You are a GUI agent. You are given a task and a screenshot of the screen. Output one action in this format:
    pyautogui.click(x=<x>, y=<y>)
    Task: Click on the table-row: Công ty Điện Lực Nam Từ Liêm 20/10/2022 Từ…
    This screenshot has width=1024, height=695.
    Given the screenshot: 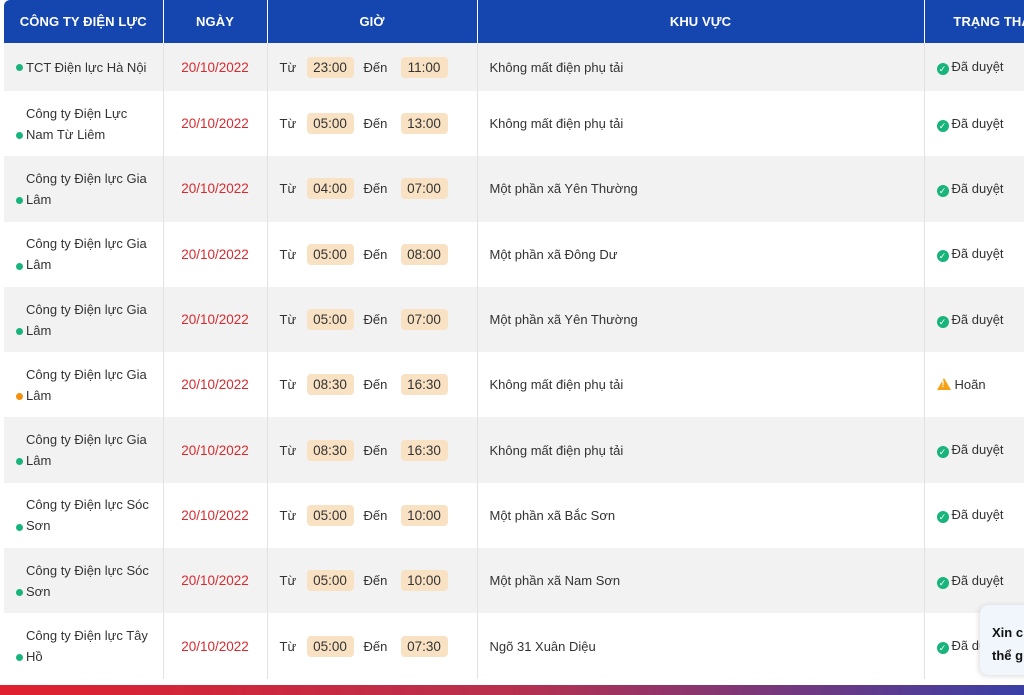 What is the action you would take?
    pyautogui.click(x=514, y=124)
    